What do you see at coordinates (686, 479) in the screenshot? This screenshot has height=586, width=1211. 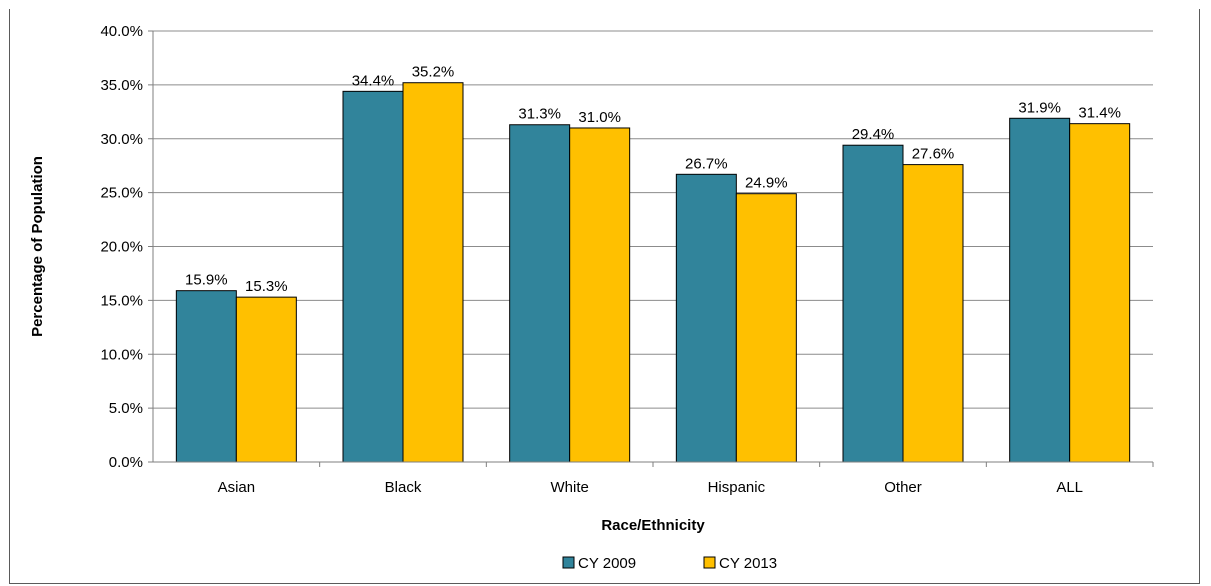 I see `x-tick-labels: Asian Black White Hispanic Other ALL` at bounding box center [686, 479].